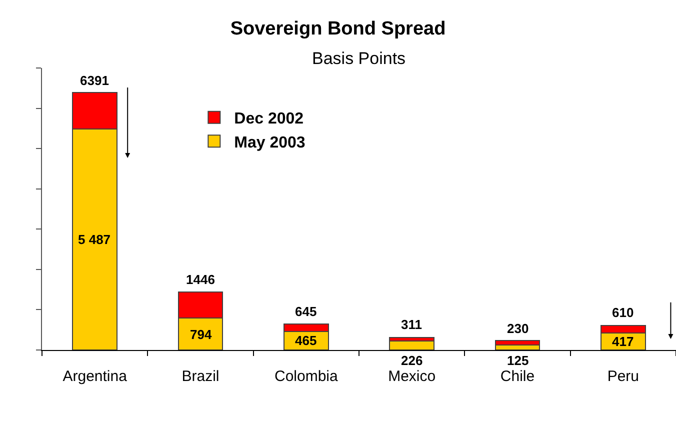  I want to click on x-tick-label: Mexico, so click(412, 376).